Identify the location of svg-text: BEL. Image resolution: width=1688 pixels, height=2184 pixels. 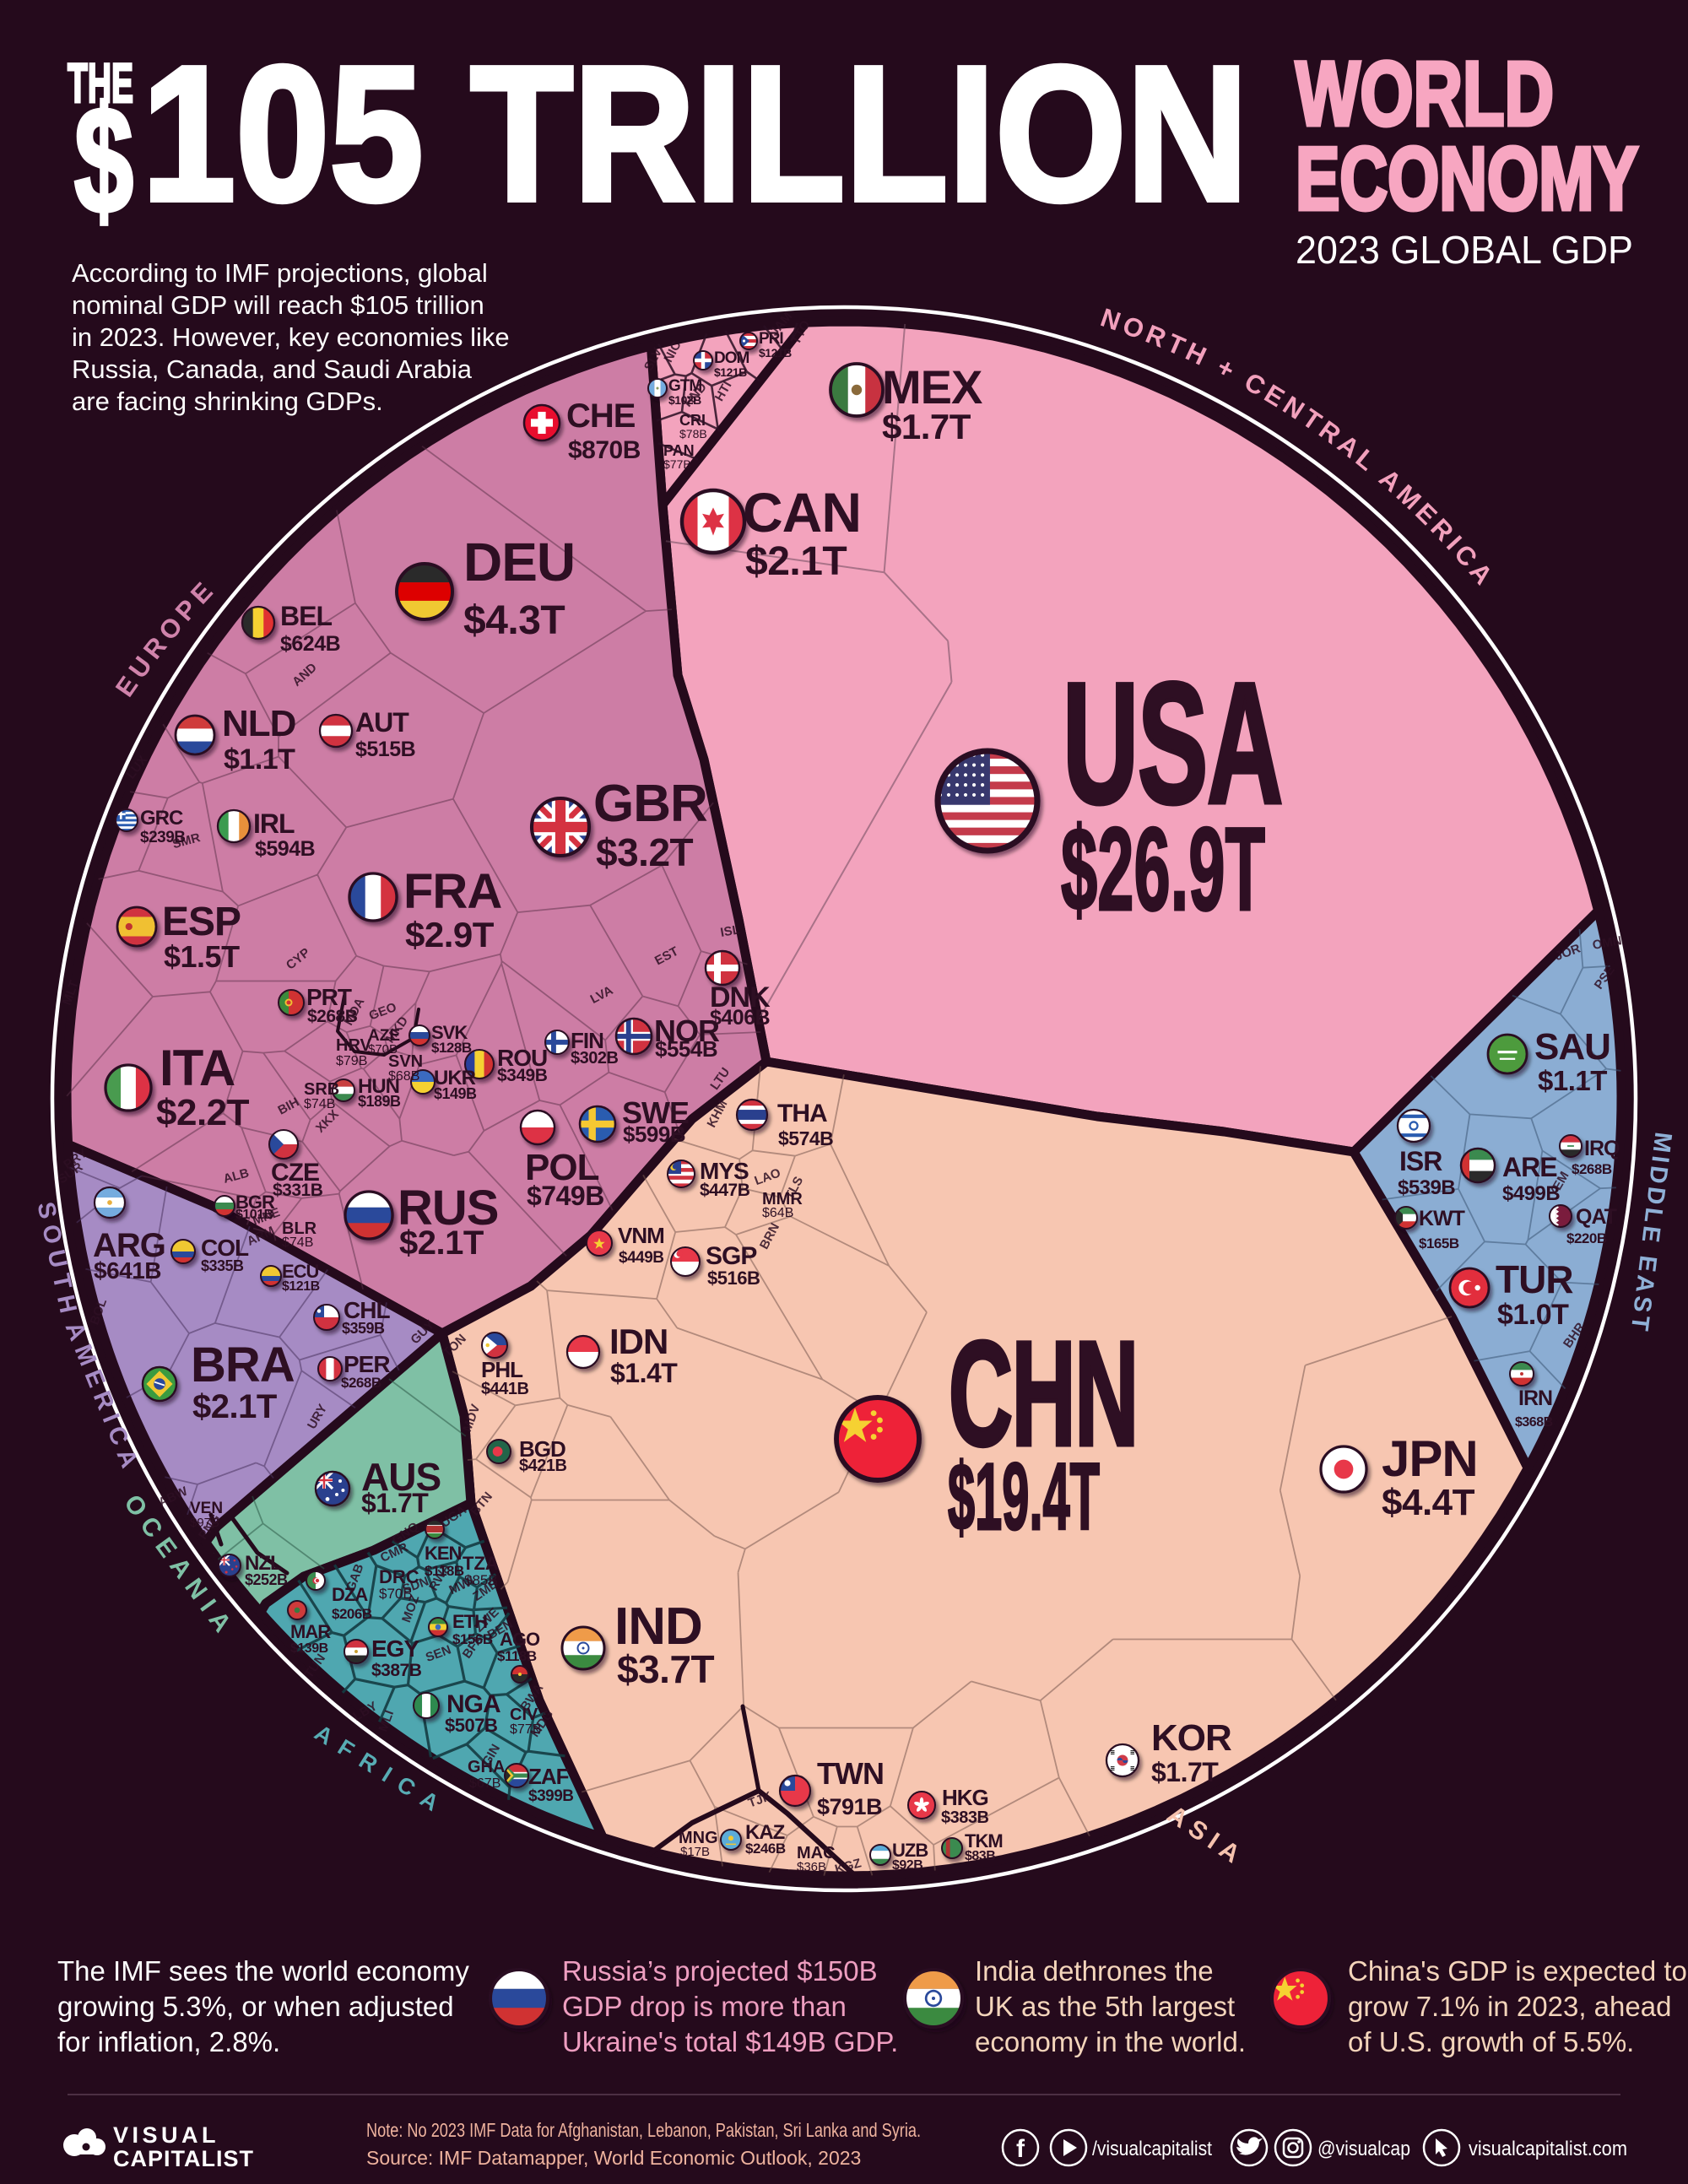
(306, 616).